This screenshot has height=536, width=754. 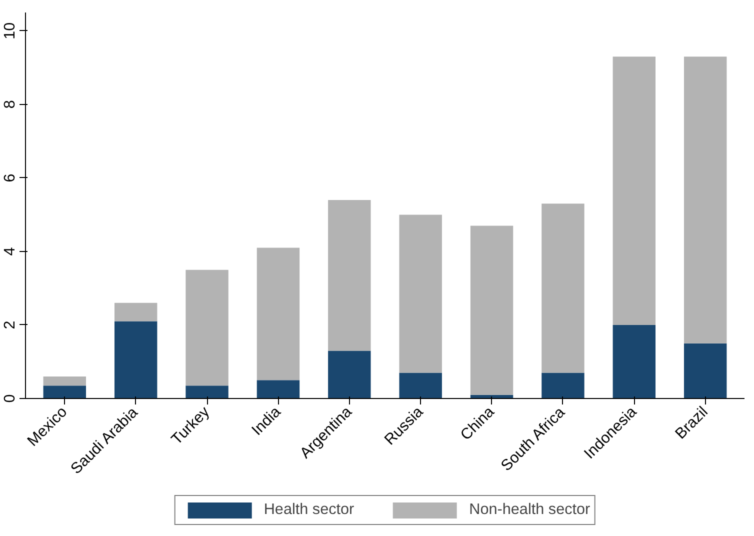 What do you see at coordinates (309, 510) in the screenshot?
I see `legend-label: Health sector` at bounding box center [309, 510].